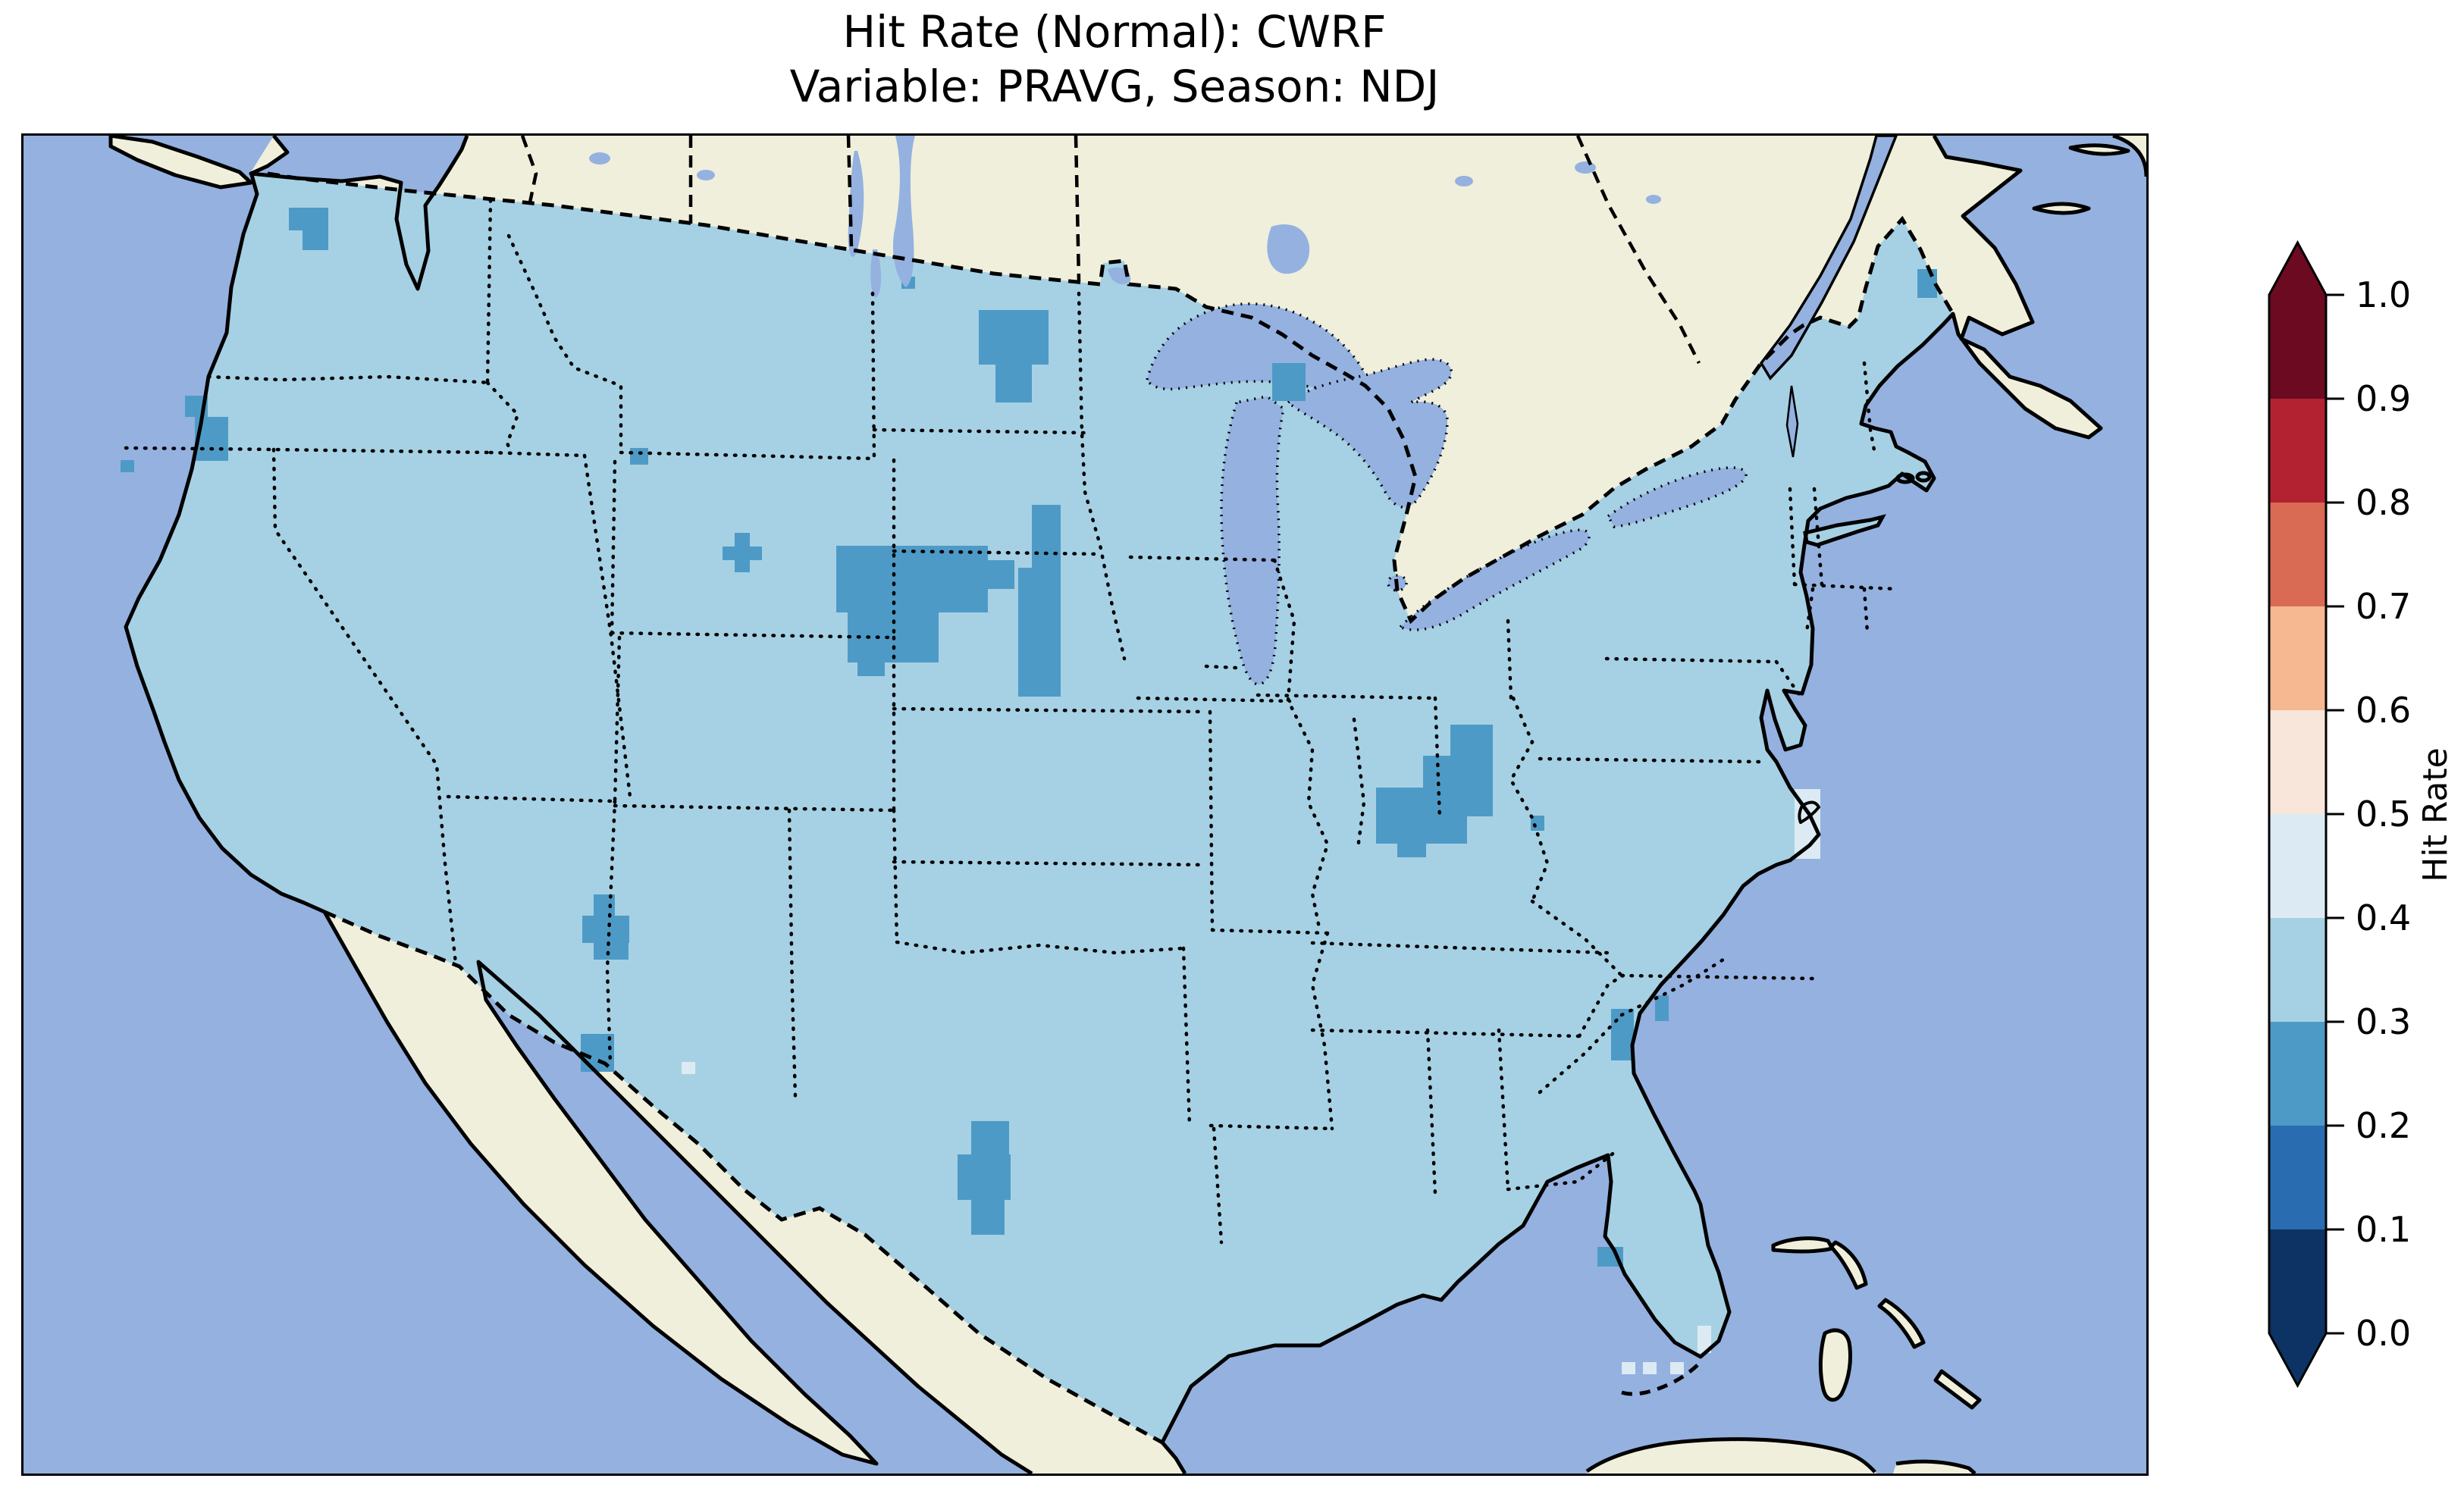 This screenshot has width=2464, height=1494. What do you see at coordinates (2384, 606) in the screenshot?
I see `colorbar-tick-label: 0.7` at bounding box center [2384, 606].